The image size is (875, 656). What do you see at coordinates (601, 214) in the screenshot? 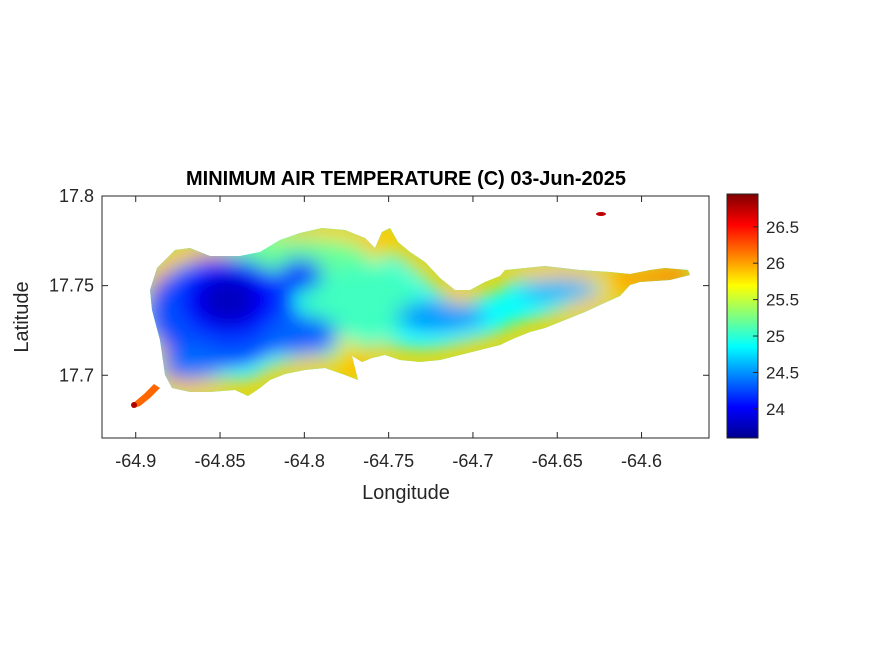
I see `northern-islet` at bounding box center [601, 214].